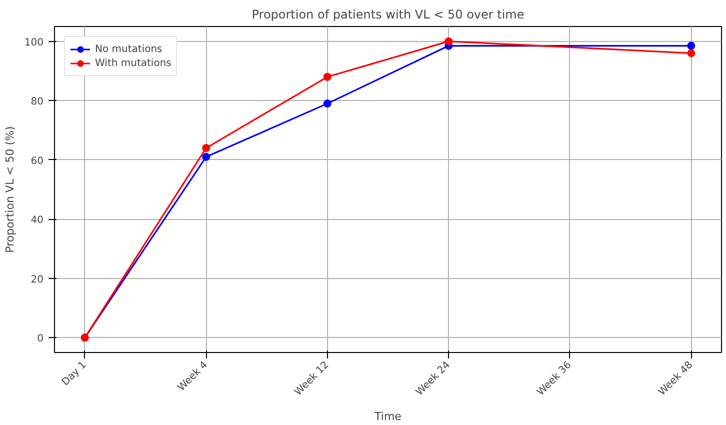 This screenshot has width=726, height=425. What do you see at coordinates (388, 416) in the screenshot?
I see `x-axis-title: Time` at bounding box center [388, 416].